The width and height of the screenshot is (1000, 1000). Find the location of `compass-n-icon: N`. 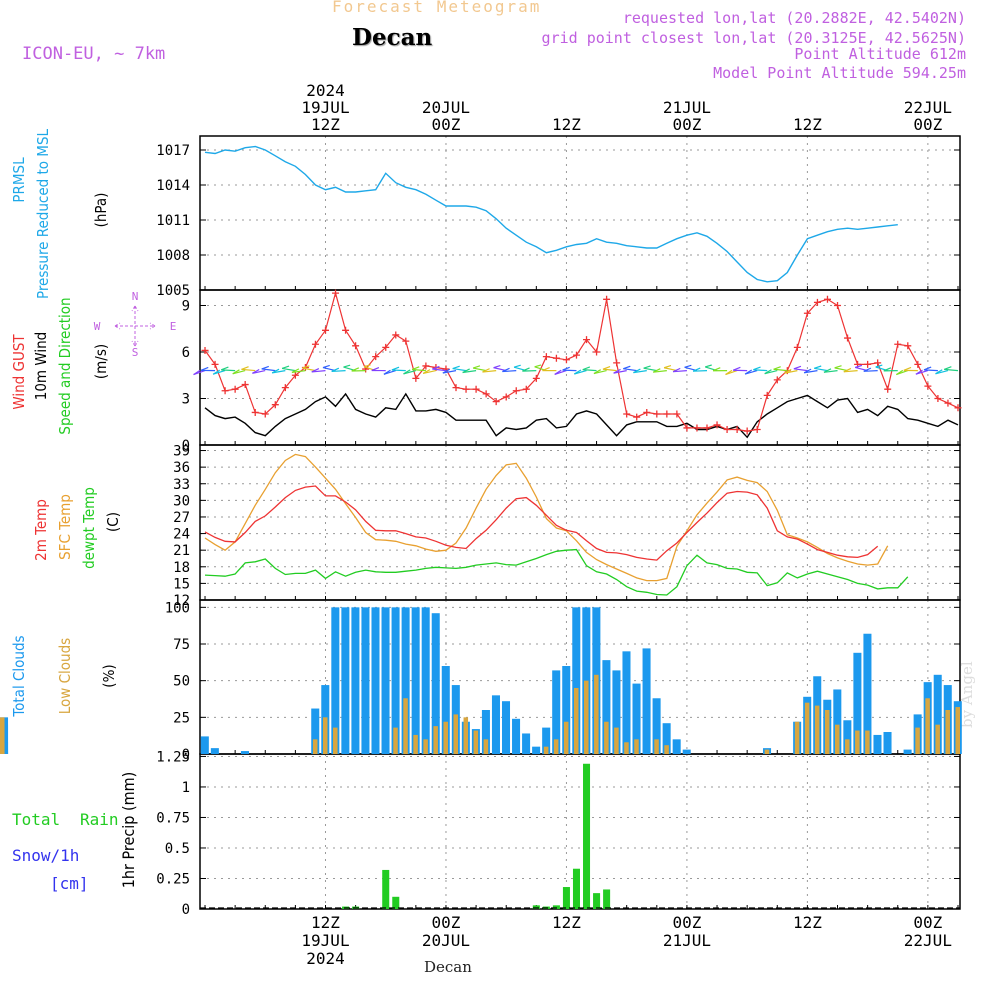

compass-n-icon: N is located at coordinates (135, 296).